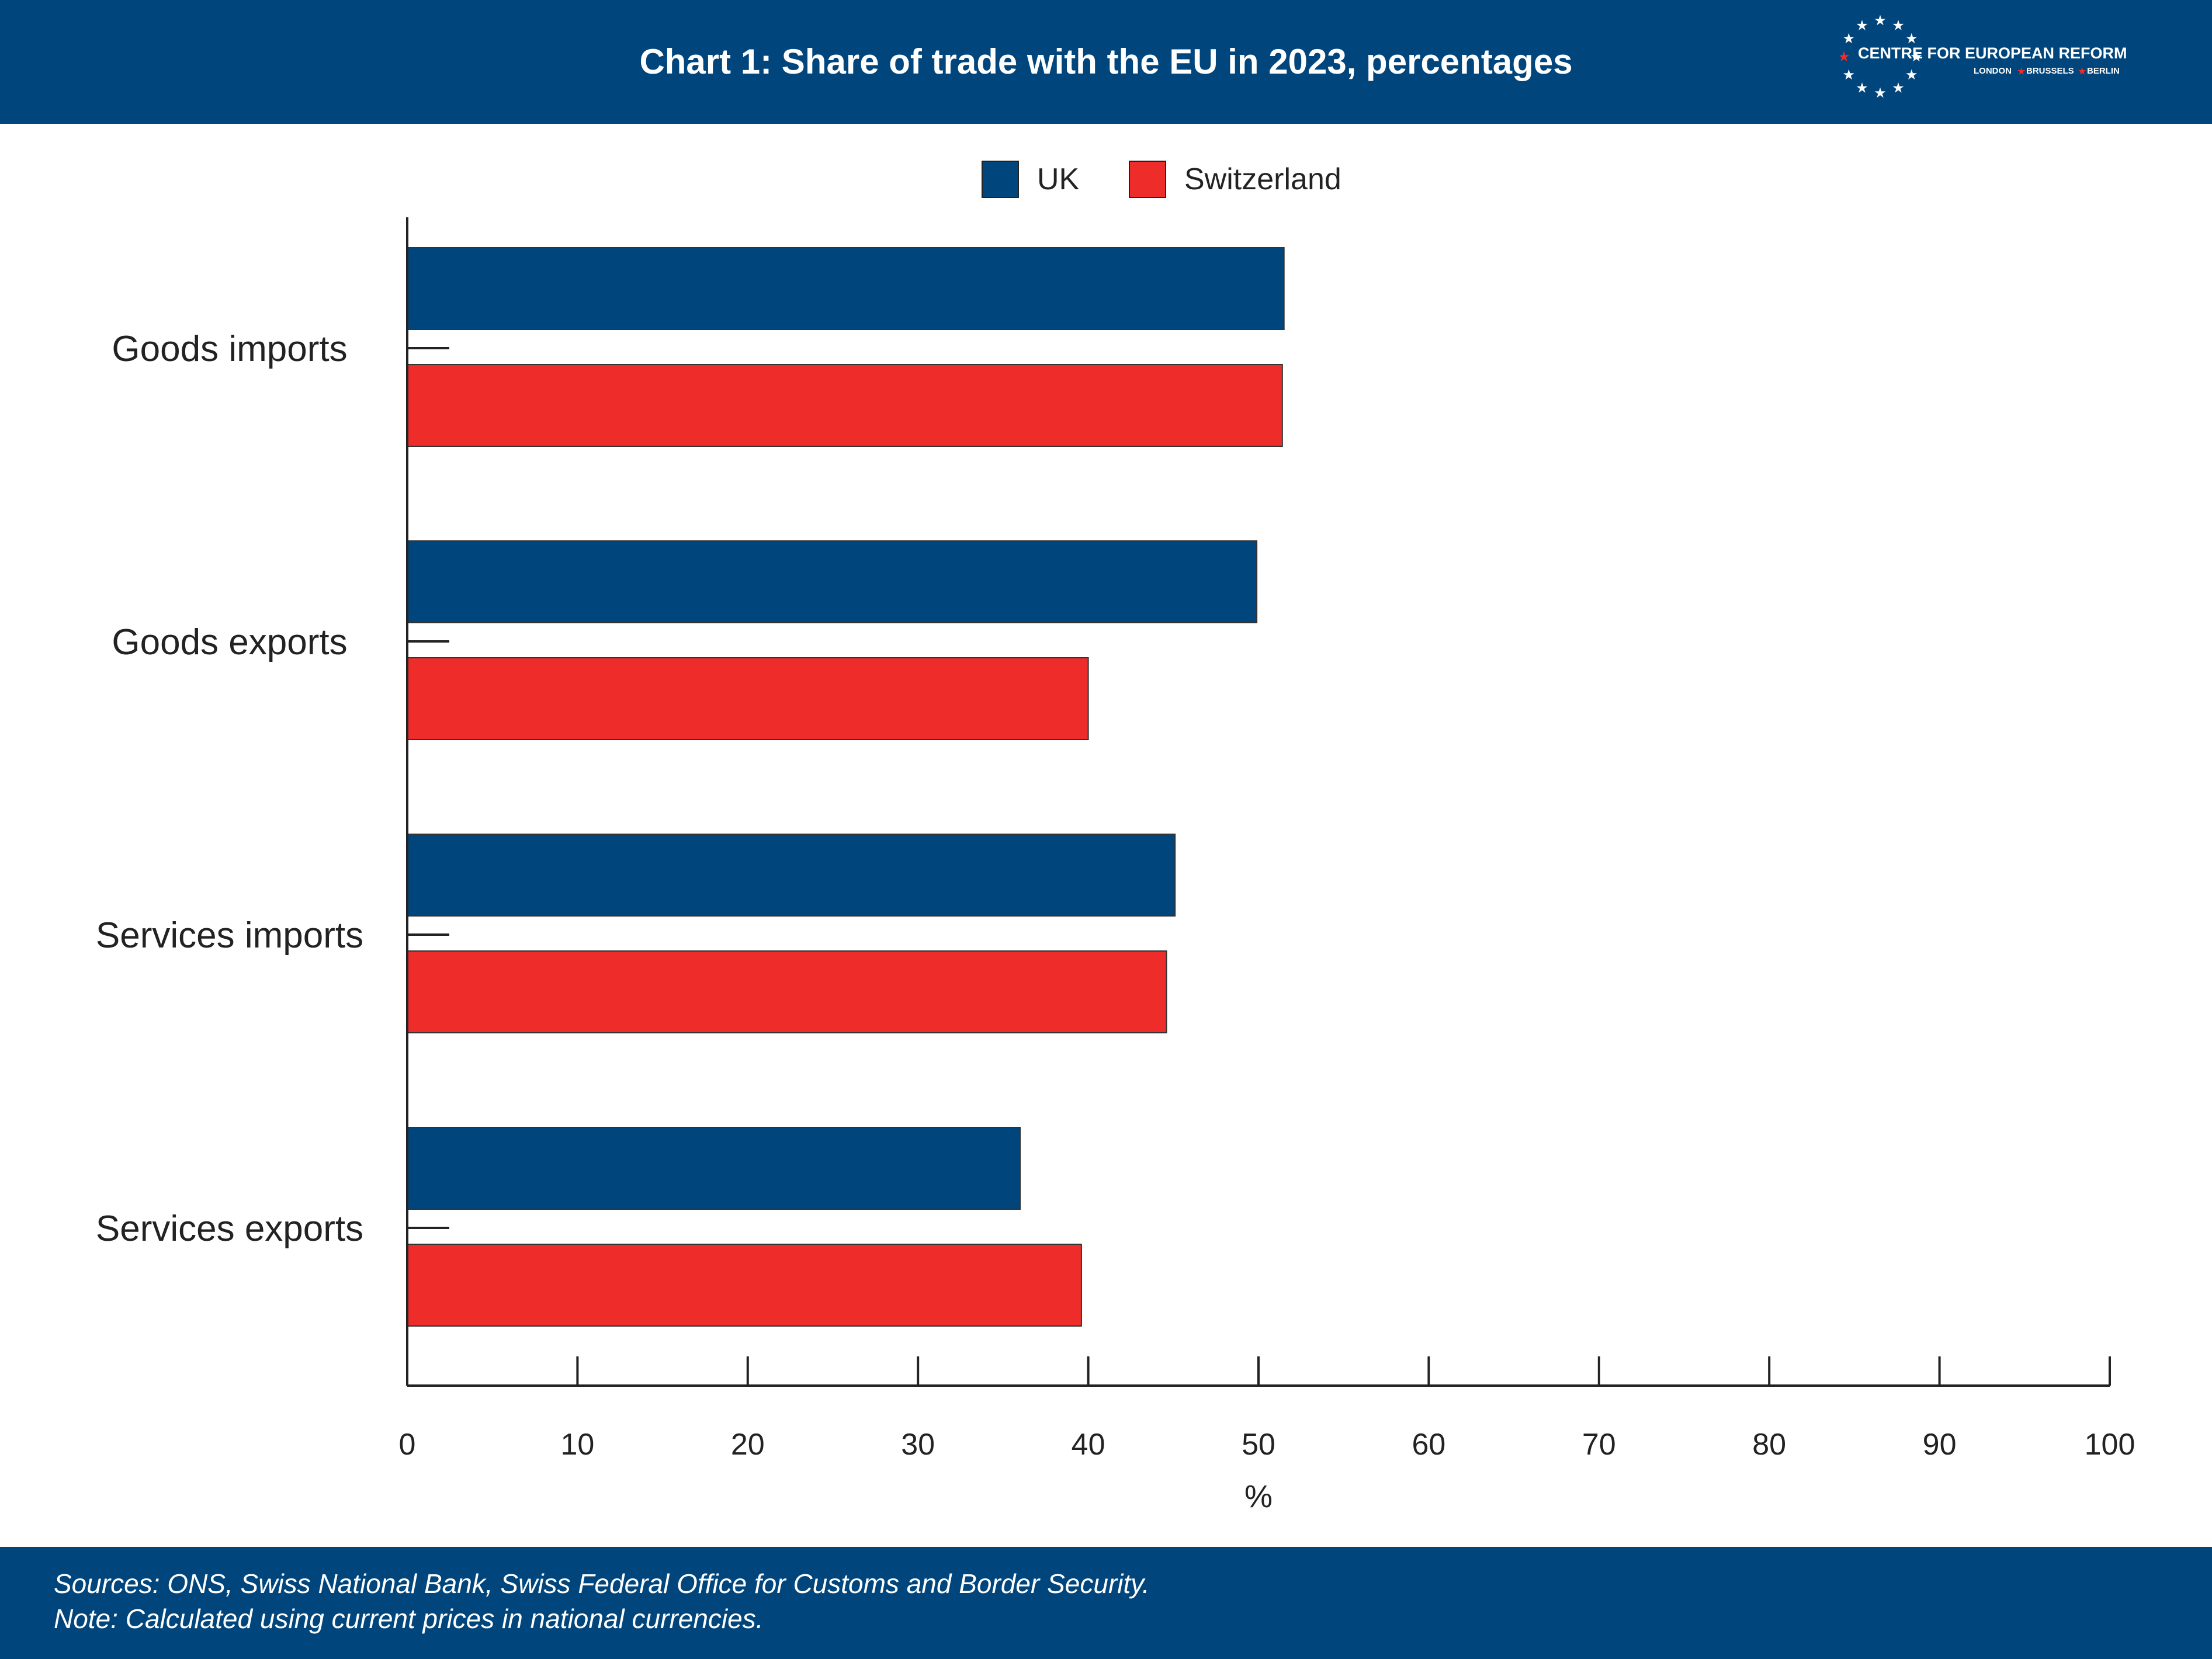 This screenshot has height=1659, width=2212. I want to click on x-axis-title: %, so click(1258, 1497).